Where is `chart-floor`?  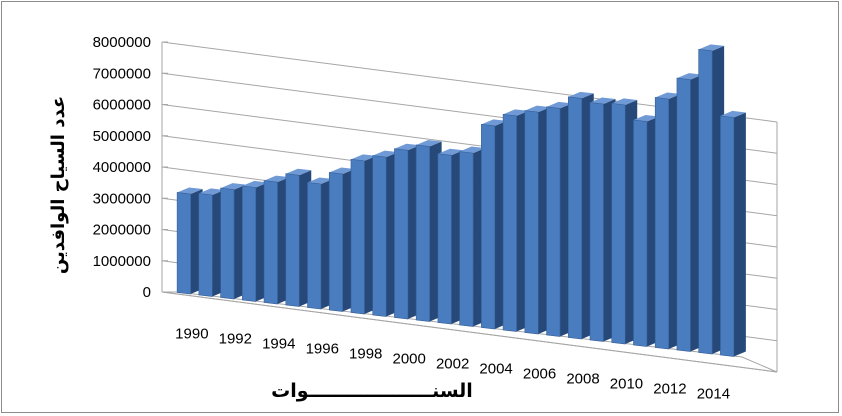
chart-floor is located at coordinates (469, 332).